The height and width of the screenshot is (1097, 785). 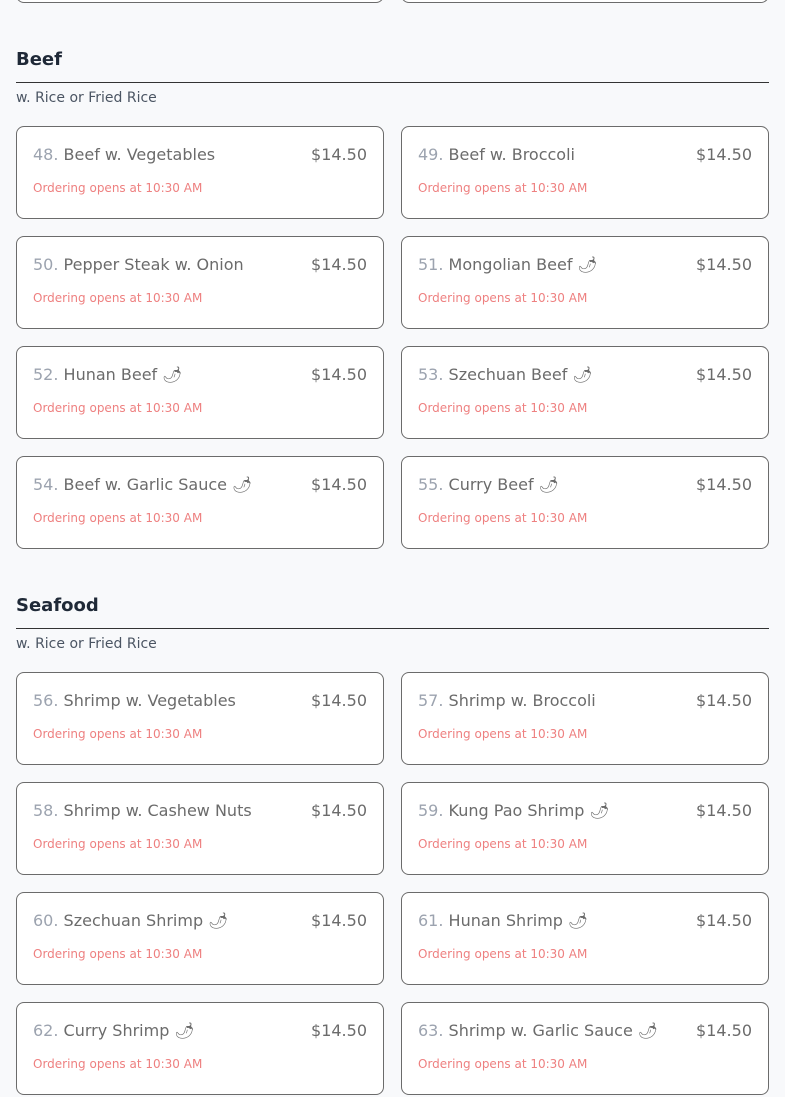 What do you see at coordinates (392, 628) in the screenshot?
I see `divider` at bounding box center [392, 628].